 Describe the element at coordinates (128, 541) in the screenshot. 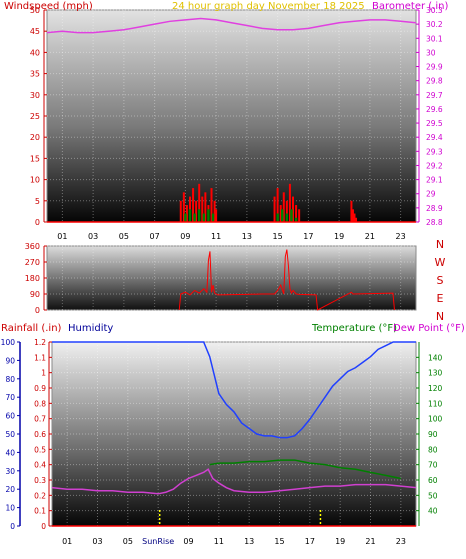

I see `temperature-x-tick-label: 05` at that location.